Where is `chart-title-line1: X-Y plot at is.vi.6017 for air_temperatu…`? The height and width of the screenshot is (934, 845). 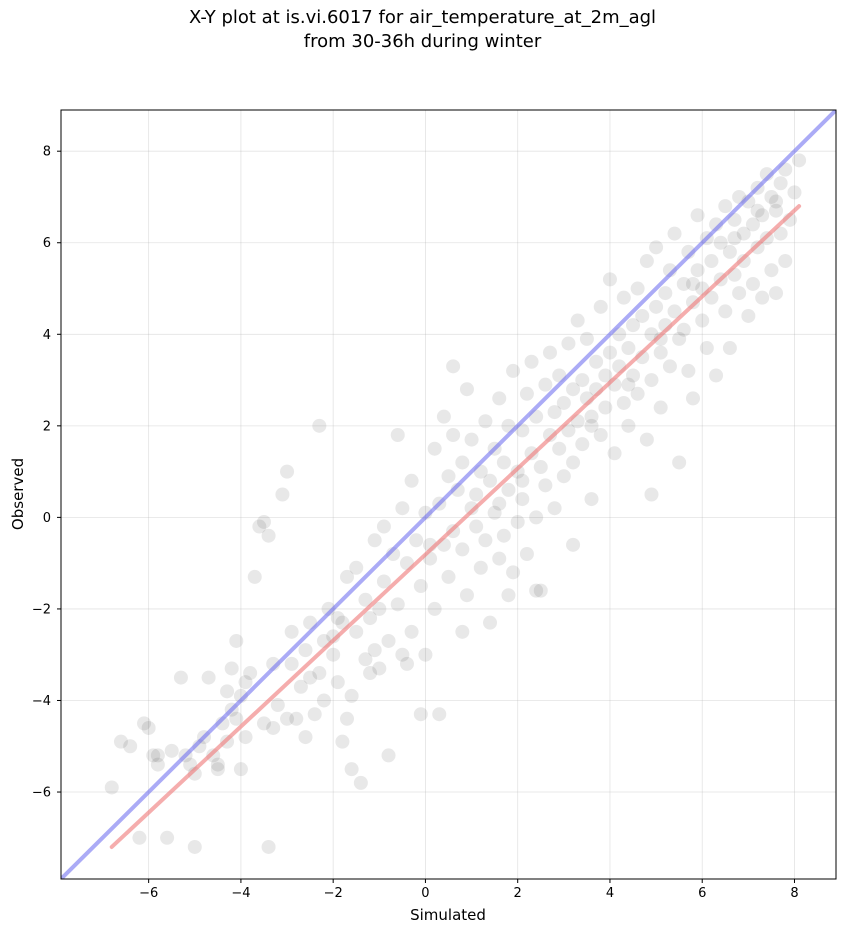
chart-title-line1: X-Y plot at is.vi.6017 for air_temperatu… is located at coordinates (422, 17).